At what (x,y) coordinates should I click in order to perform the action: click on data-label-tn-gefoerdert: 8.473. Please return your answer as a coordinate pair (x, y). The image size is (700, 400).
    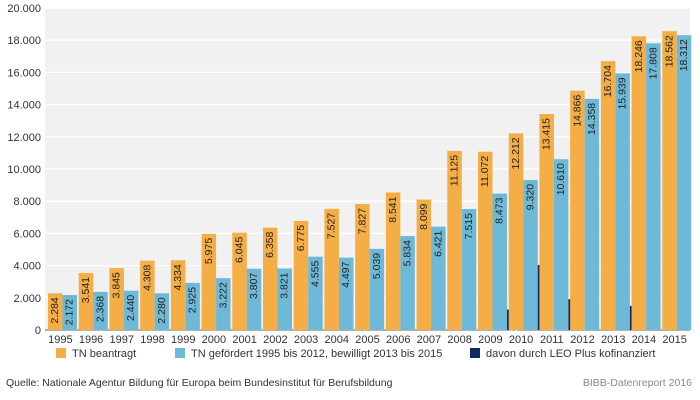
    Looking at the image, I should click on (500, 210).